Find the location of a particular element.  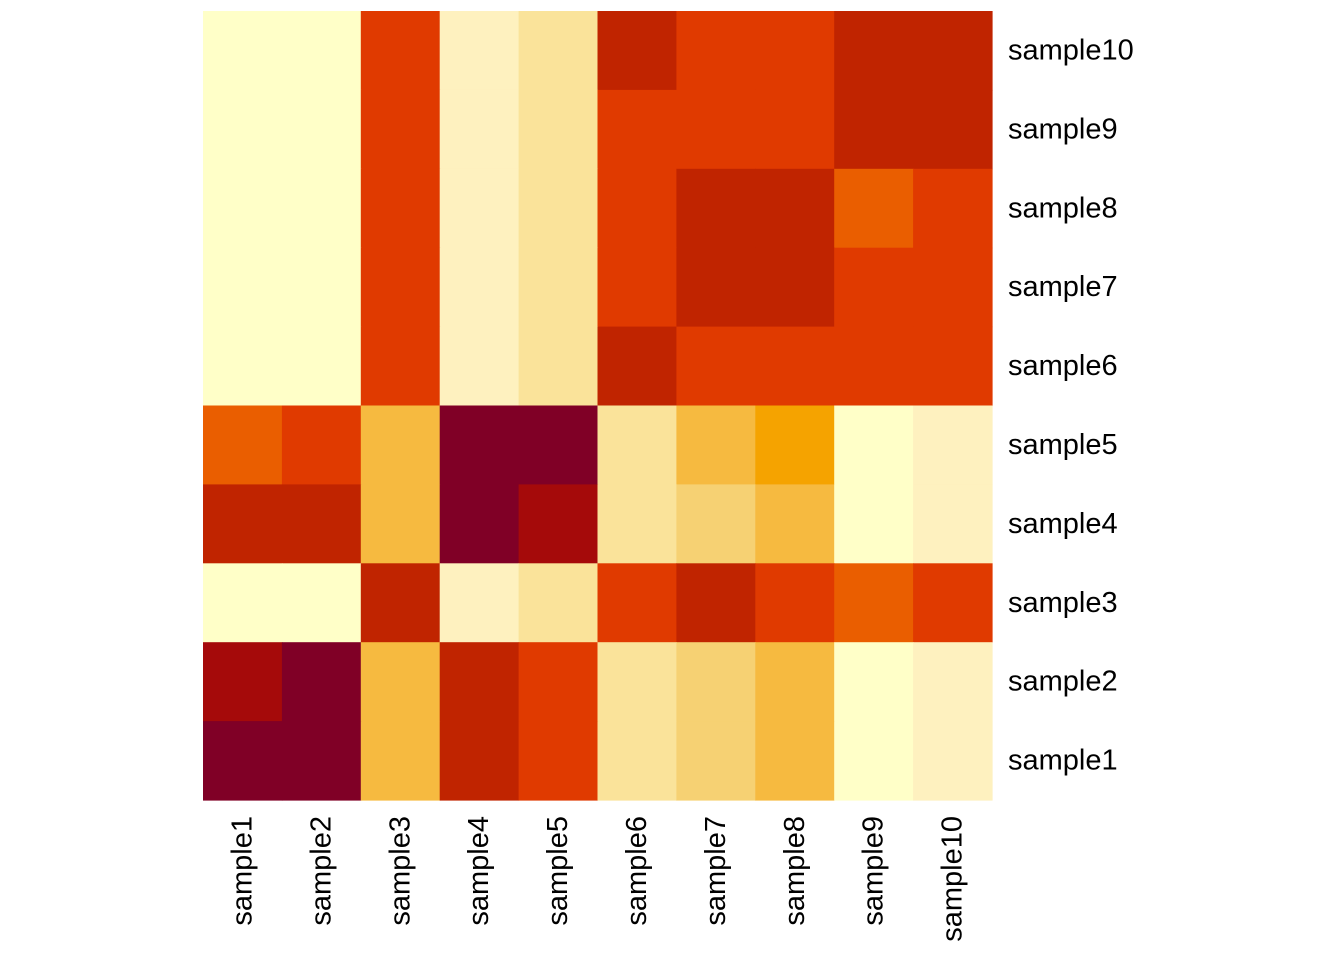

heatmap-cell-sample9-sample8 is located at coordinates (795, 129).